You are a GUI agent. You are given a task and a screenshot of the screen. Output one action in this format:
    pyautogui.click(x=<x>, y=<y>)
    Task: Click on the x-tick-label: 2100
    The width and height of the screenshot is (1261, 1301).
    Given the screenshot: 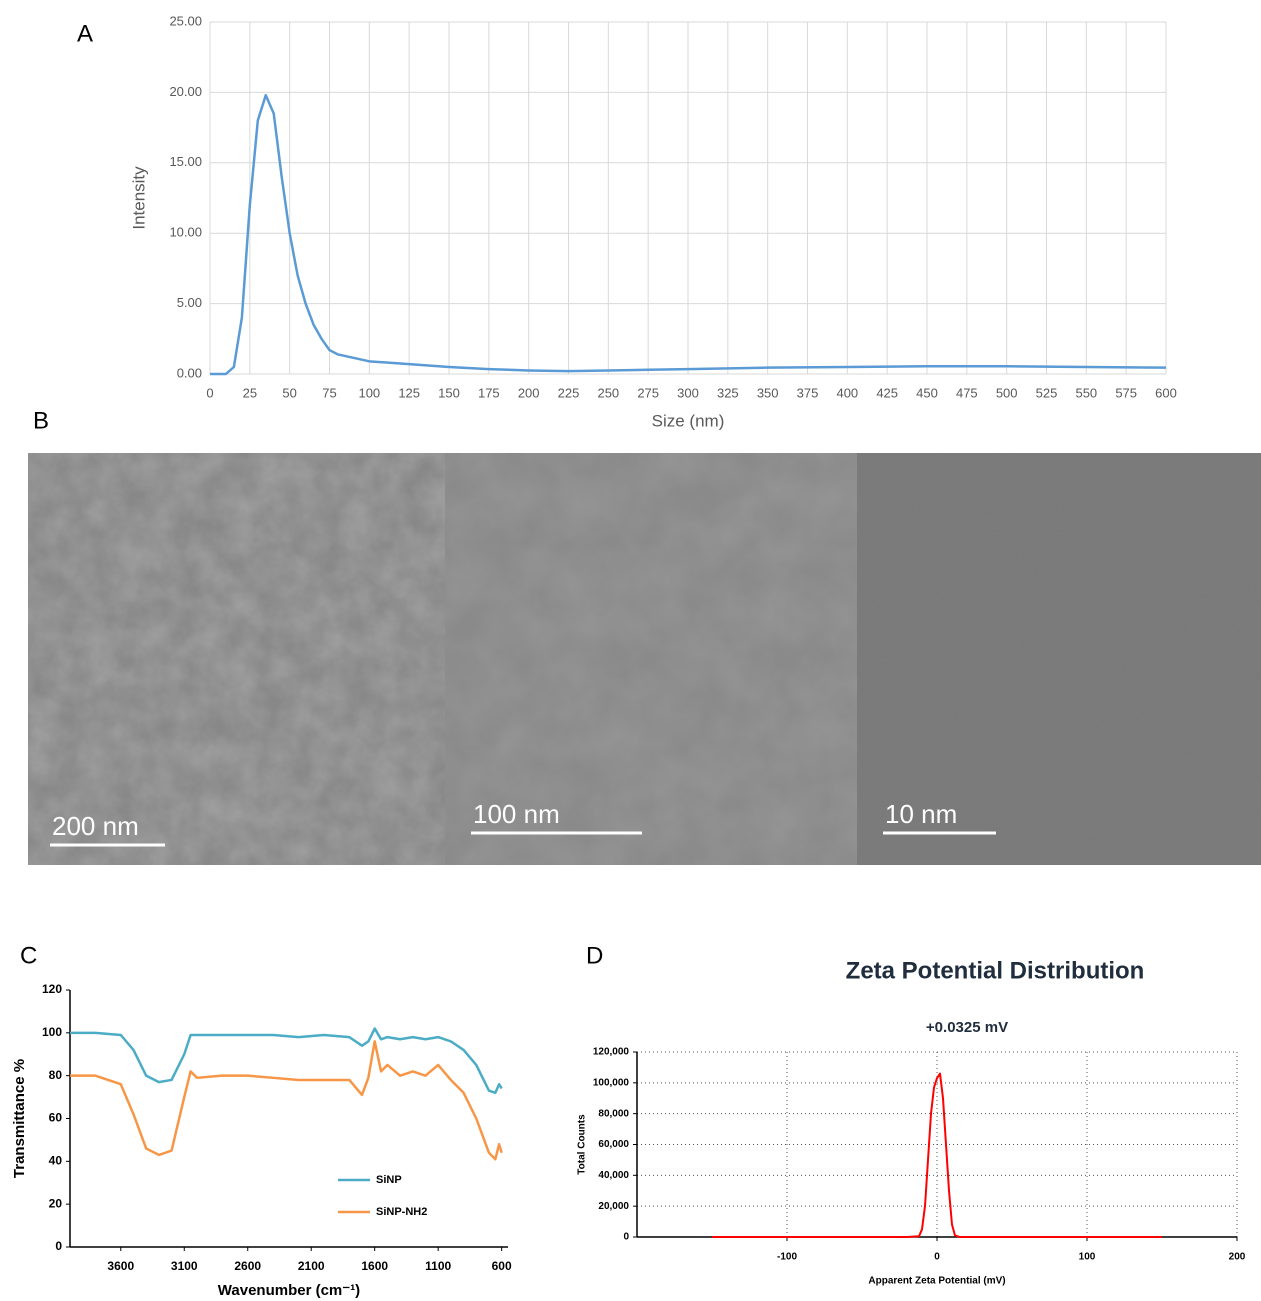 What is the action you would take?
    pyautogui.click(x=311, y=1266)
    